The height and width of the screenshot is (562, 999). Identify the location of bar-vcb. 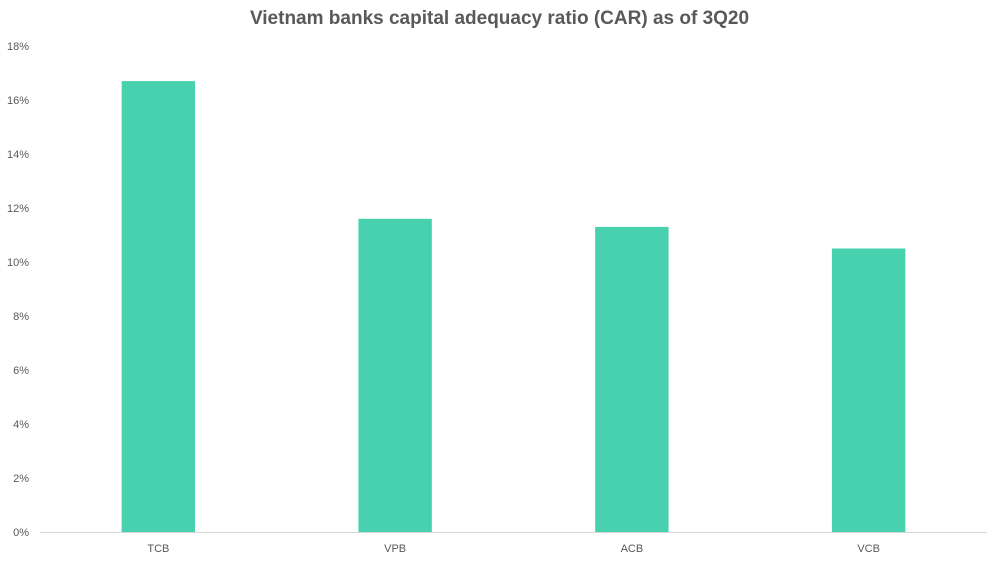
(868, 390).